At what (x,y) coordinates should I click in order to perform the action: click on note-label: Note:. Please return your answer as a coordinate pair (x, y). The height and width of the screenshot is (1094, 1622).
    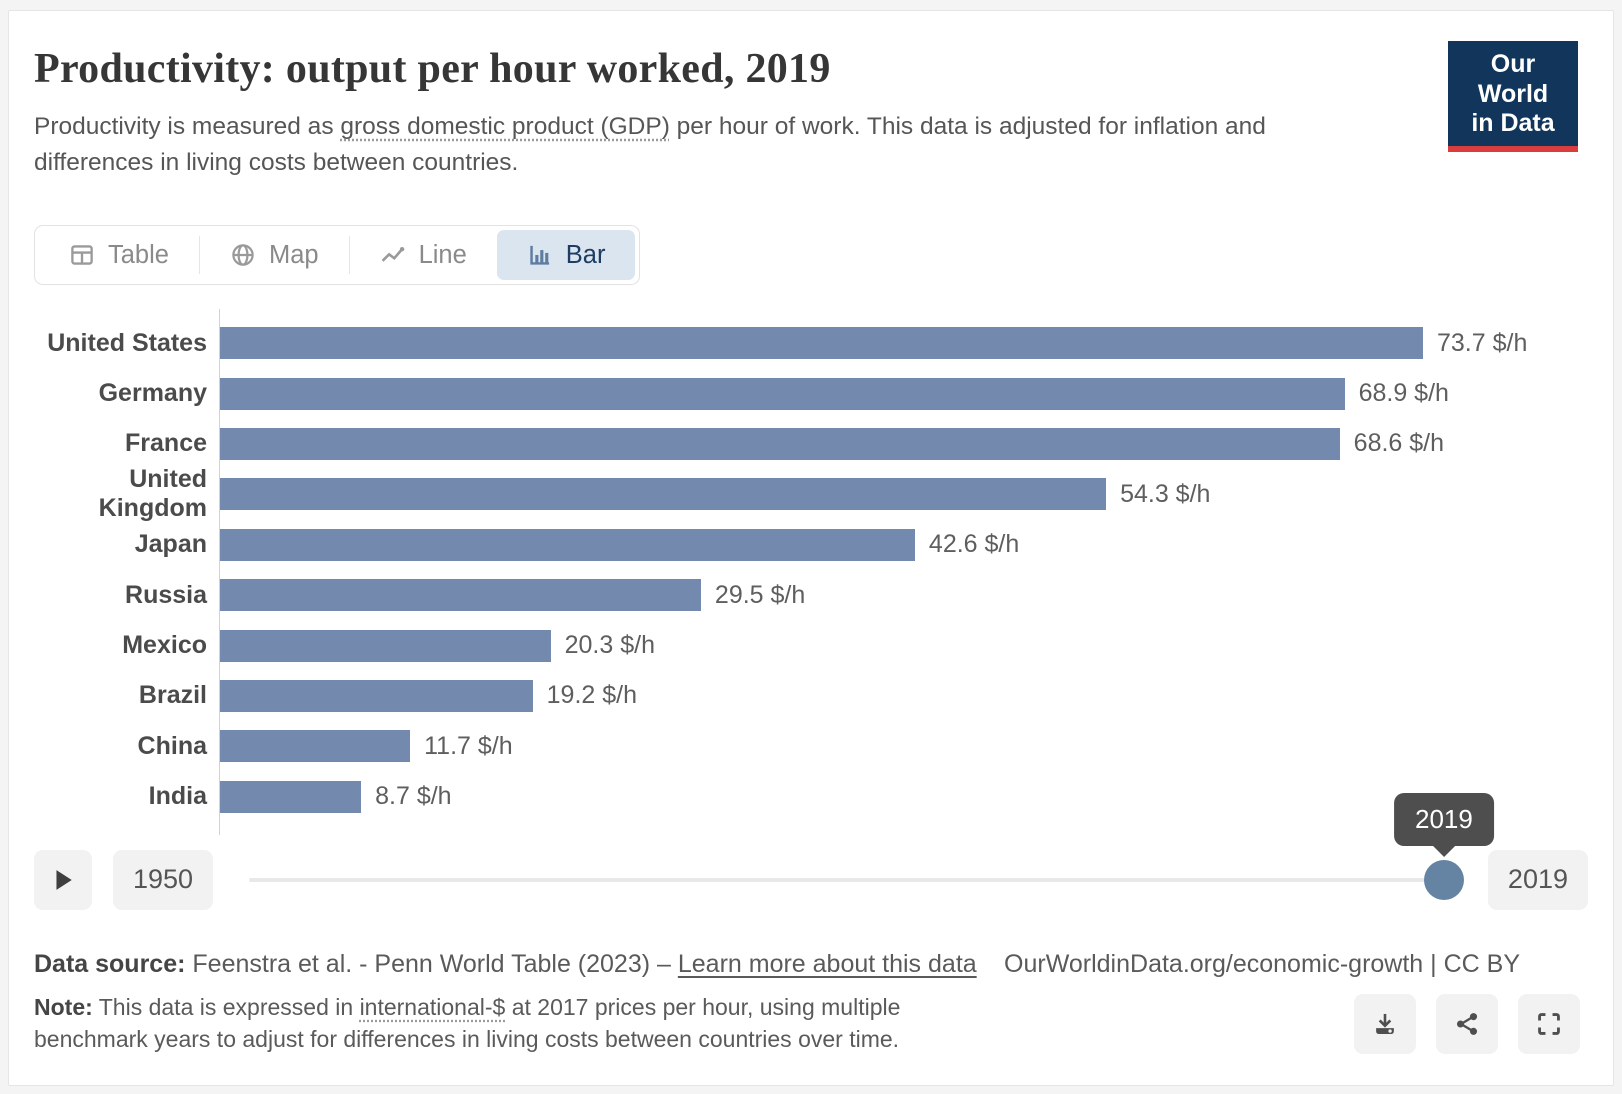
    Looking at the image, I should click on (63, 1006).